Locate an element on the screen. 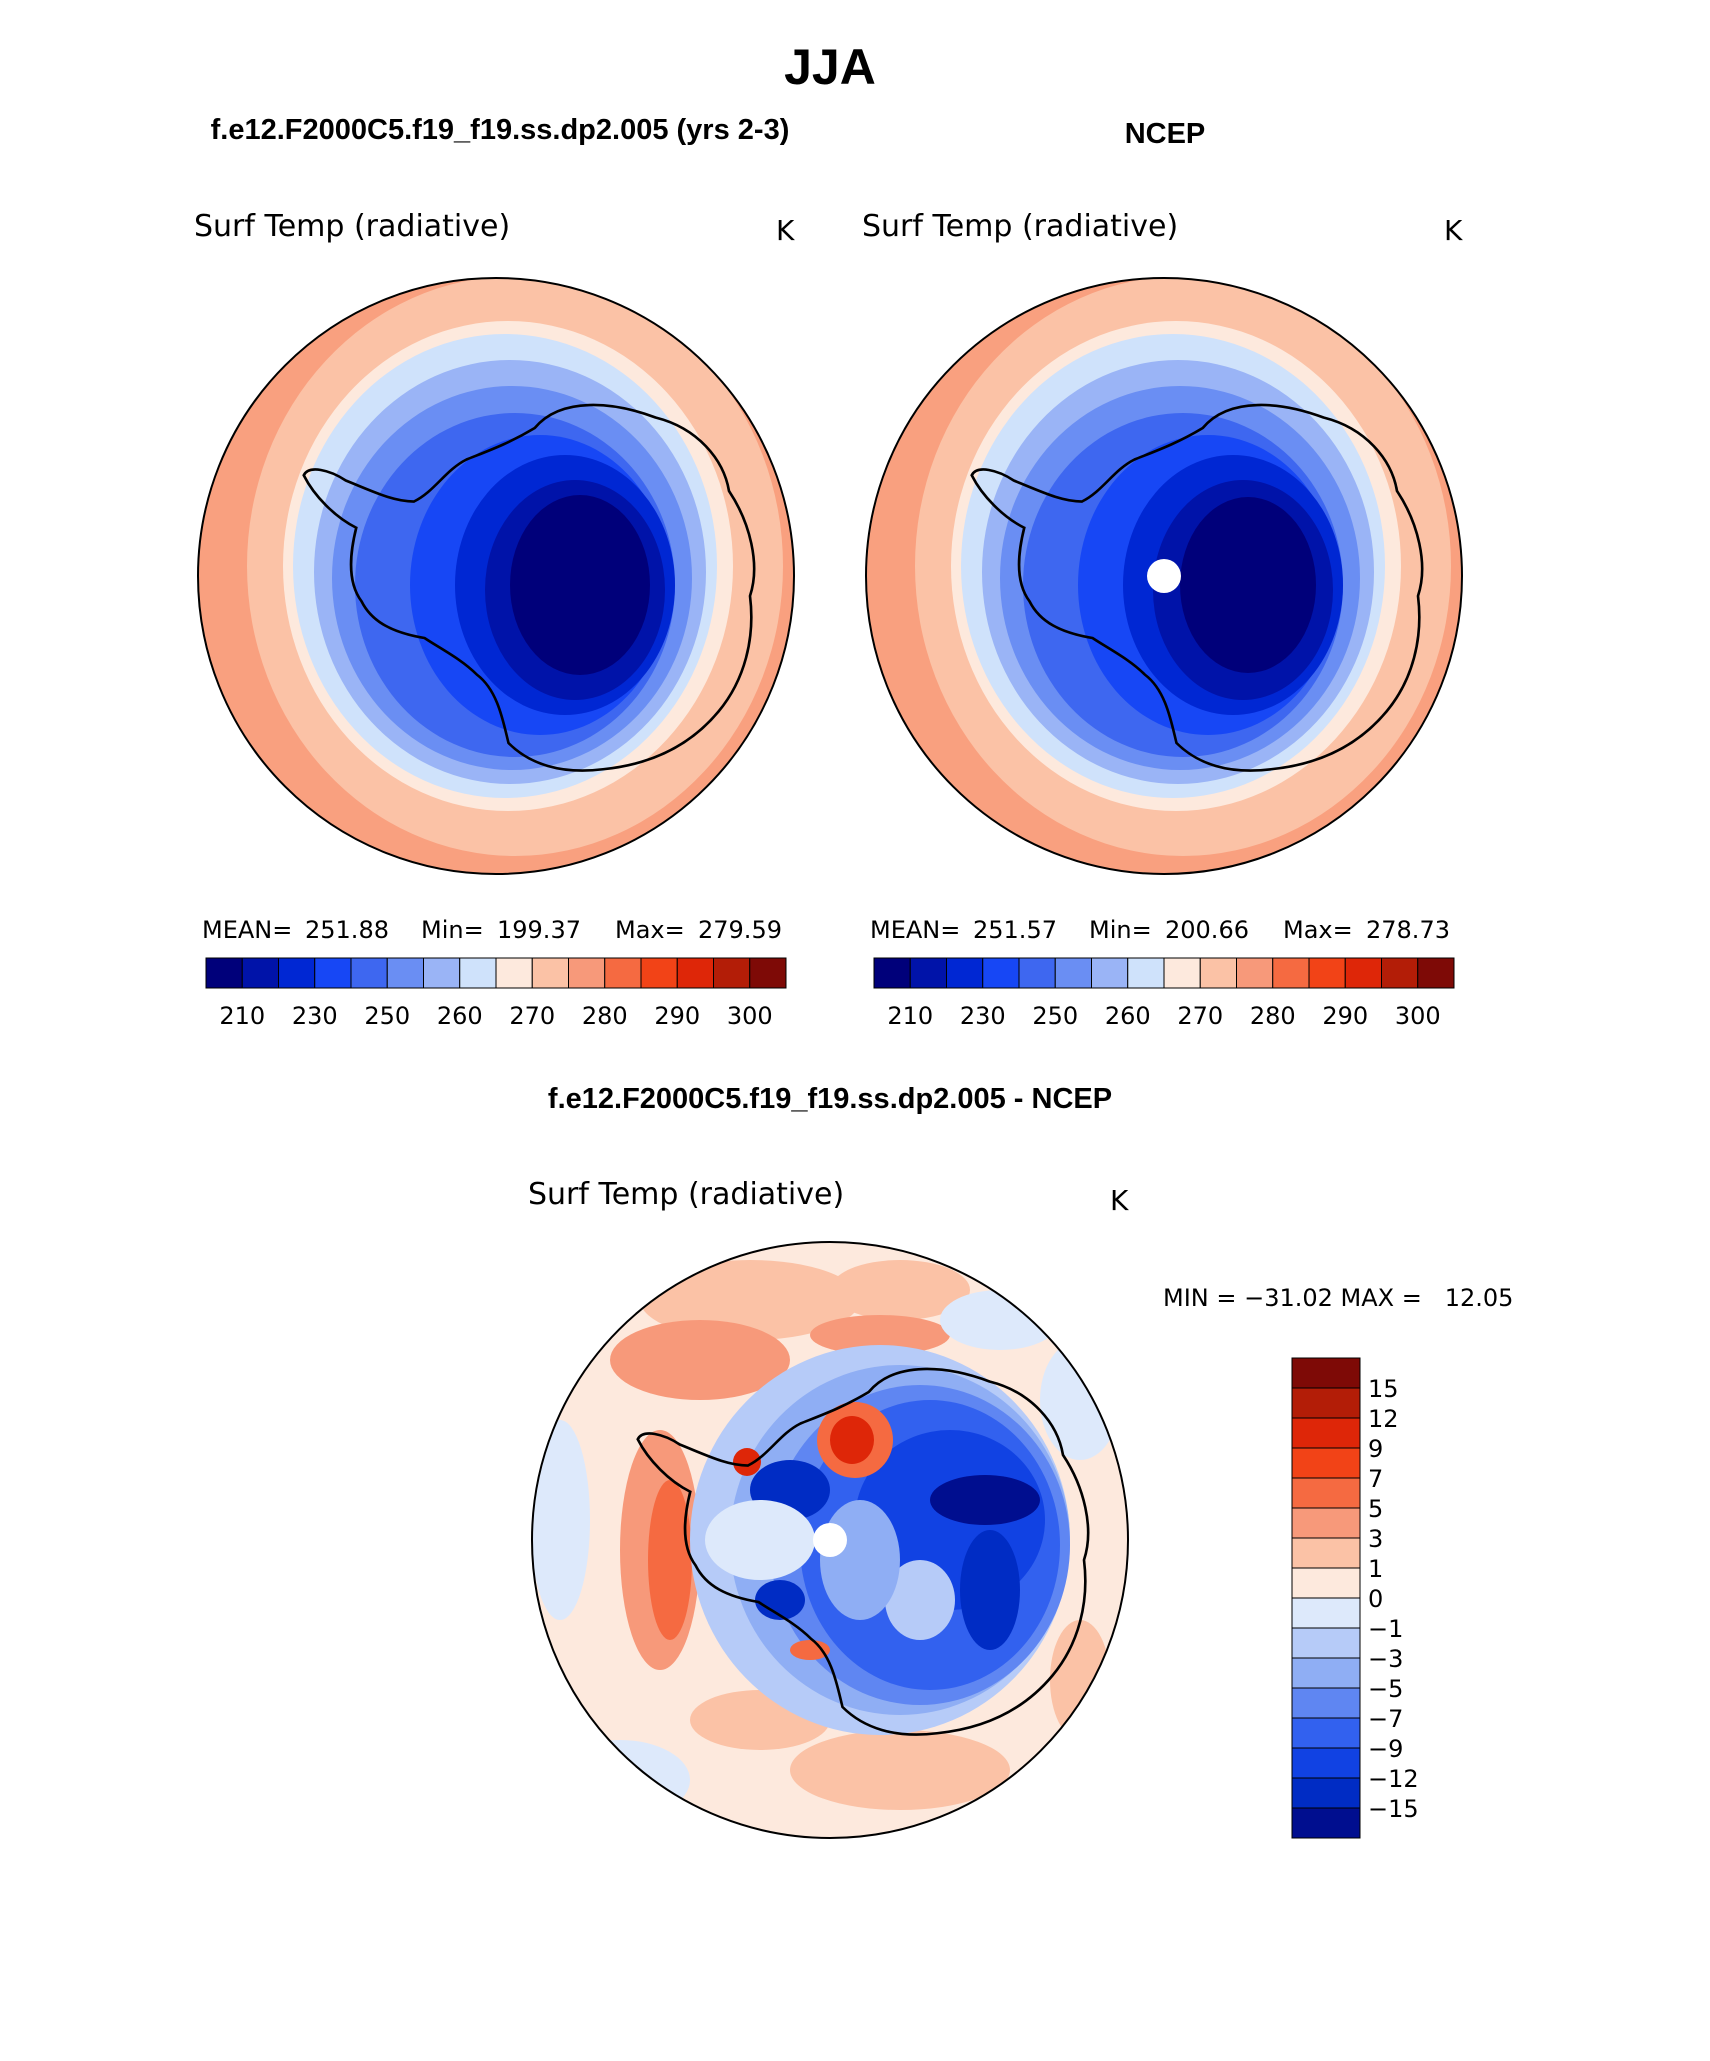 This screenshot has width=1710, height=2061. diff-colorbar-tick-label: 12 is located at coordinates (1383, 1419).